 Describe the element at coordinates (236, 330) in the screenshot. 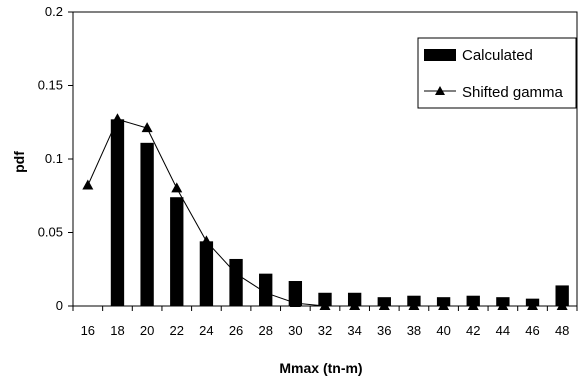

I see `x-tick-label: 26` at that location.